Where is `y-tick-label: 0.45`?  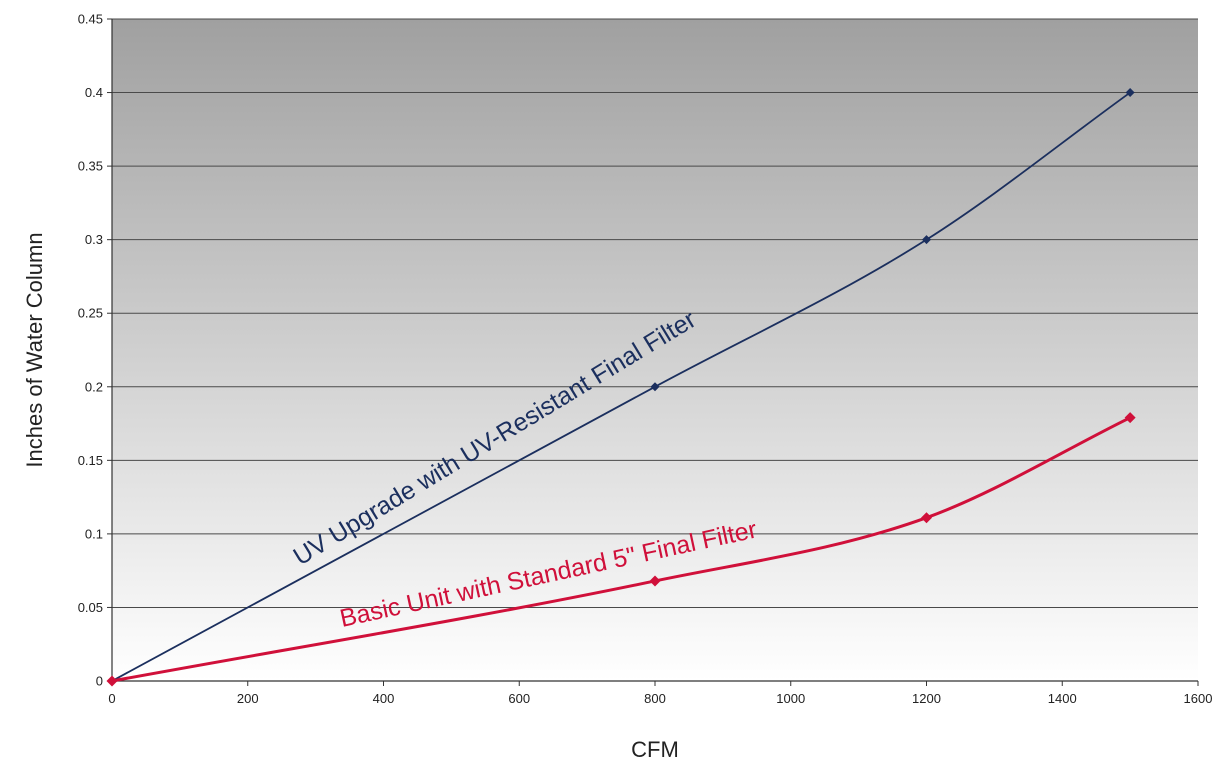
y-tick-label: 0.45 is located at coordinates (90, 19).